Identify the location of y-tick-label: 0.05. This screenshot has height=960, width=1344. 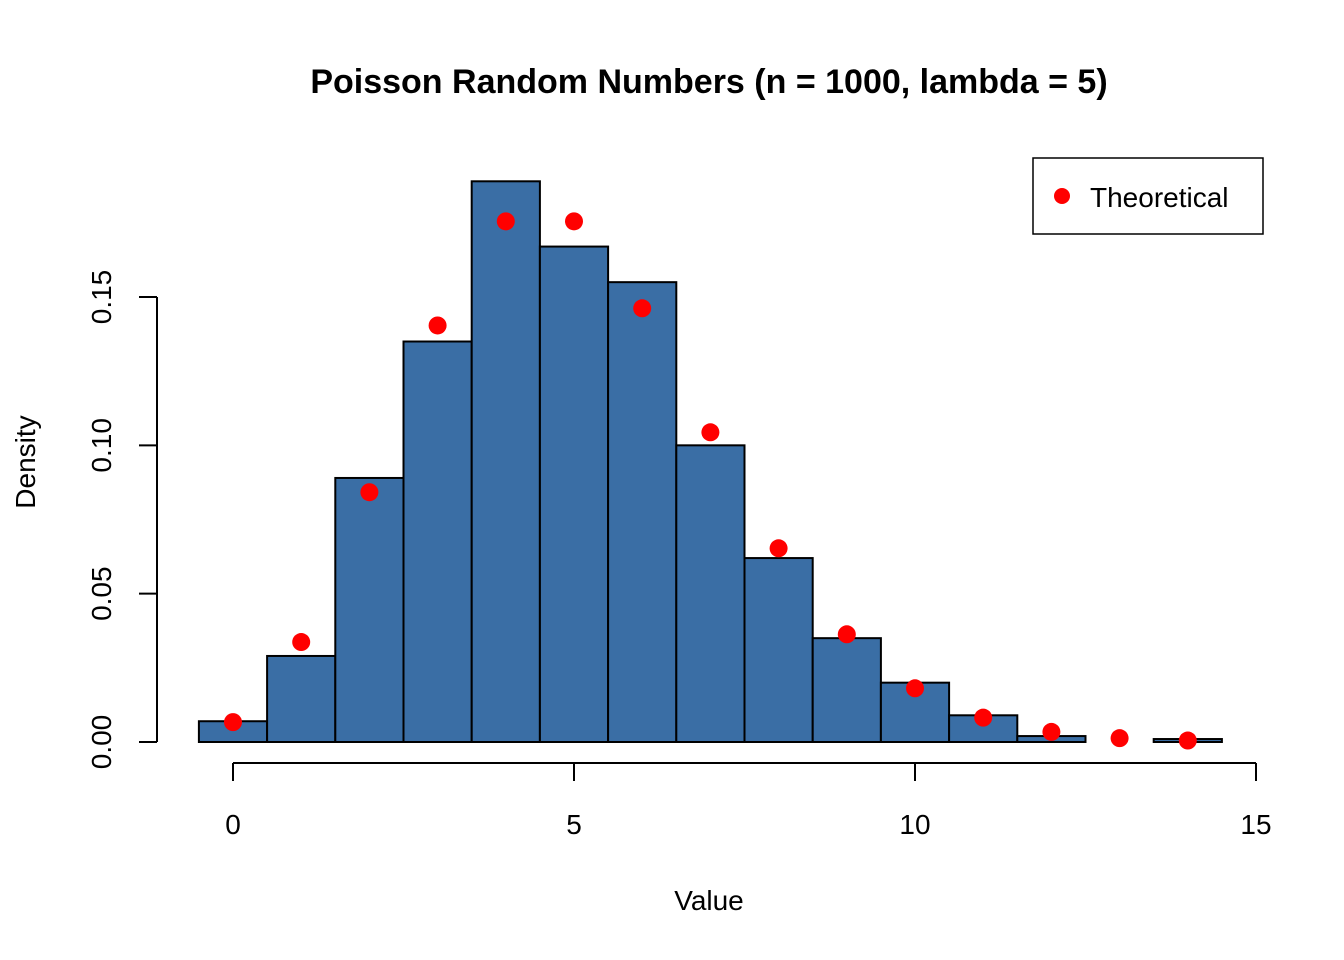
(101, 593).